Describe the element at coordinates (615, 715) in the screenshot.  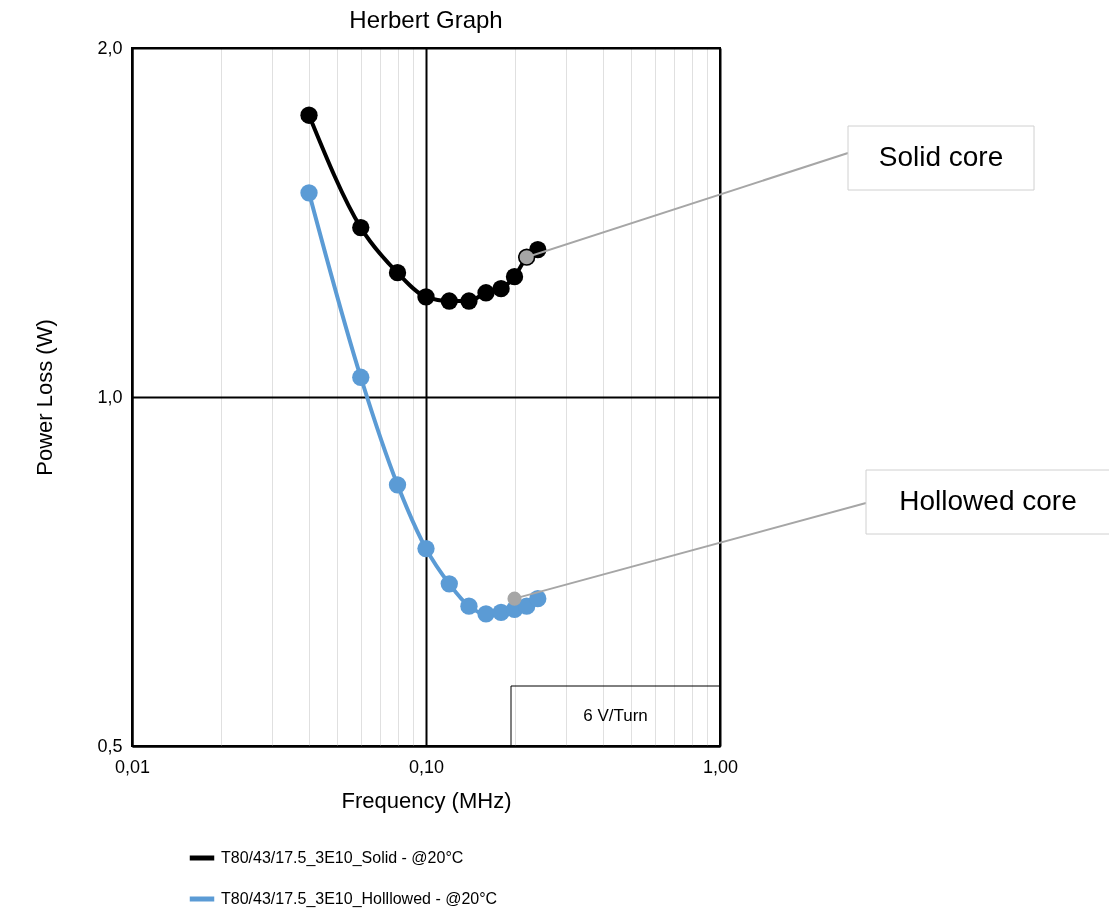
I see `annotation: 6 V/Turn` at that location.